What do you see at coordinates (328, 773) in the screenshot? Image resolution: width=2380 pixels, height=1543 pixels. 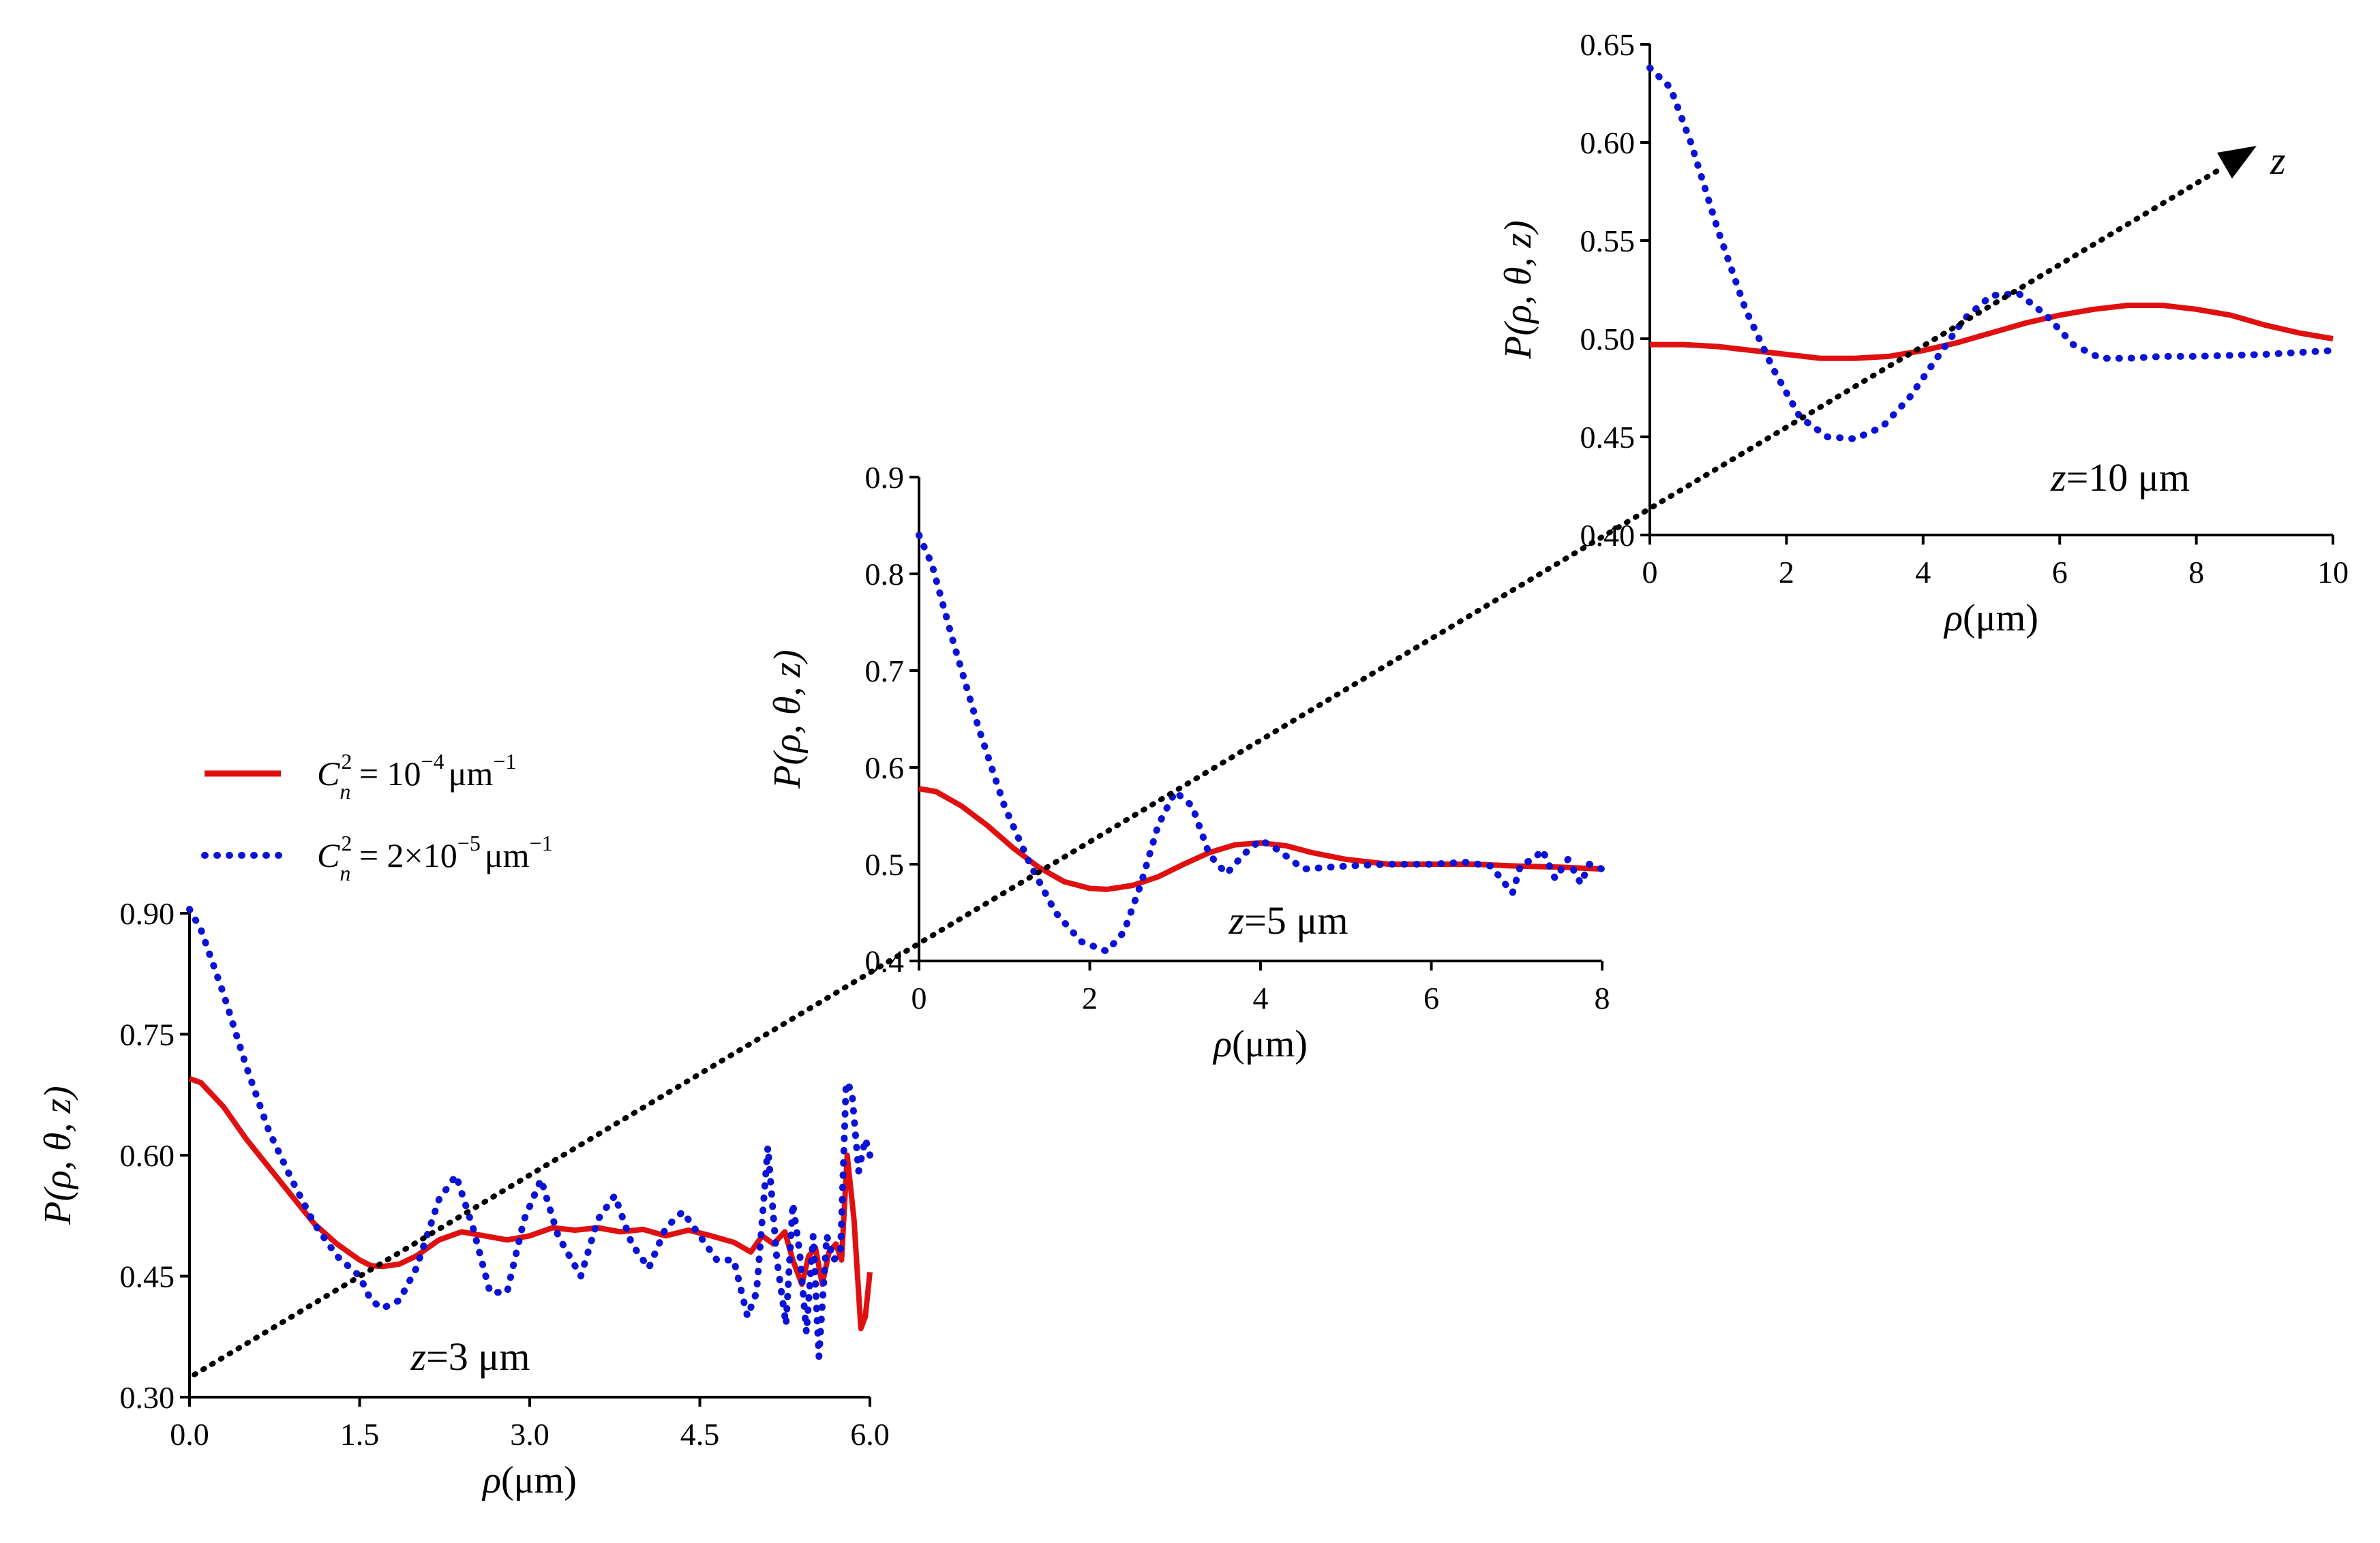 I see `legend1-c: C` at bounding box center [328, 773].